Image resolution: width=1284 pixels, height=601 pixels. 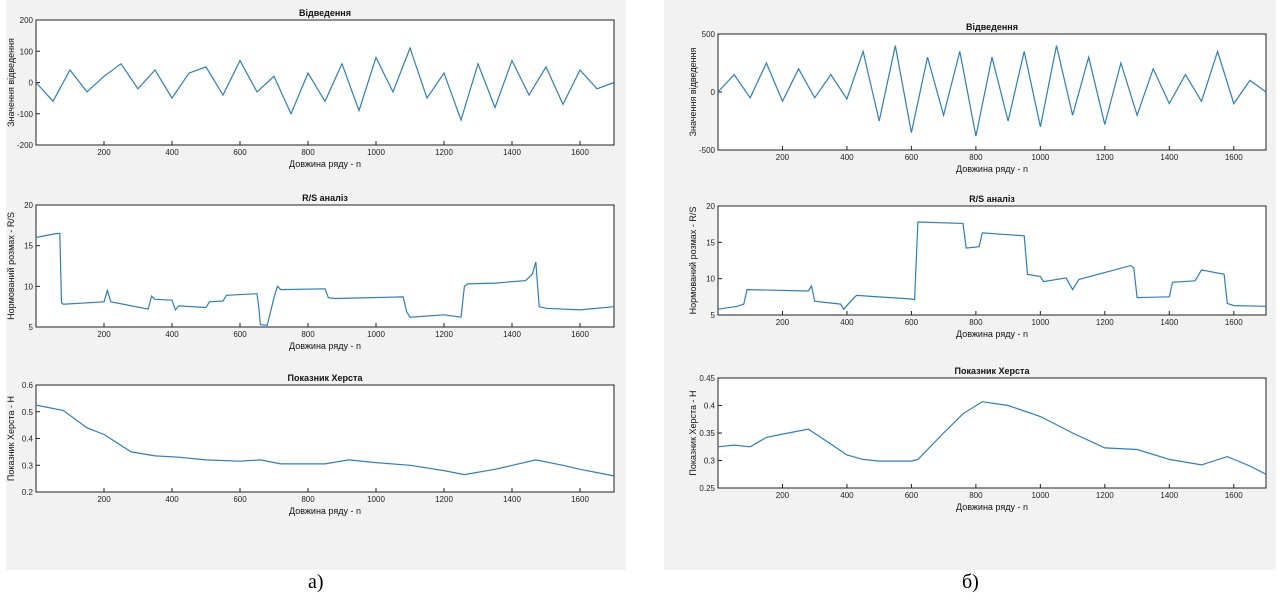 I want to click on y-tick-label: 500, so click(x=709, y=34).